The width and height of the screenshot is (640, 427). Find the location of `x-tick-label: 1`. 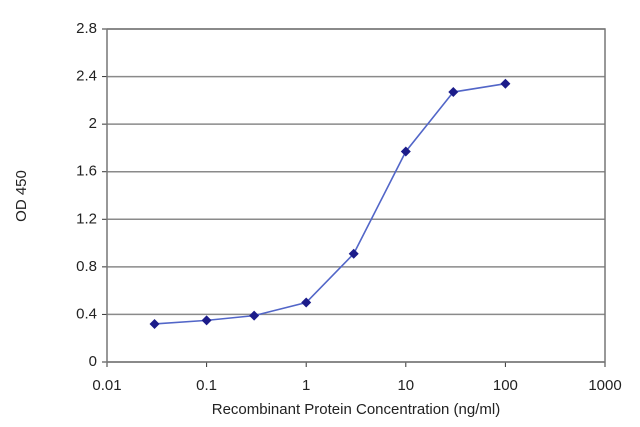

x-tick-label: 1 is located at coordinates (306, 385).